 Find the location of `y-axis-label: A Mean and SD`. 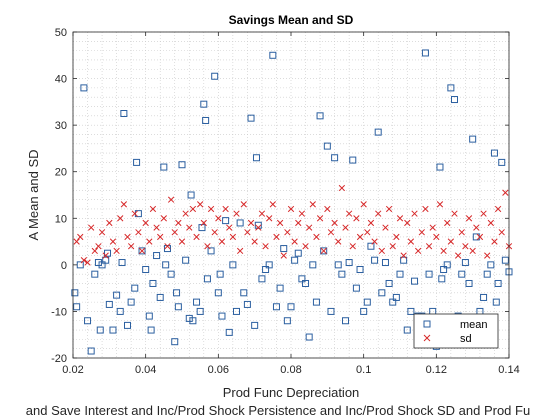

y-axis-label: A Mean and SD is located at coordinates (33, 194).